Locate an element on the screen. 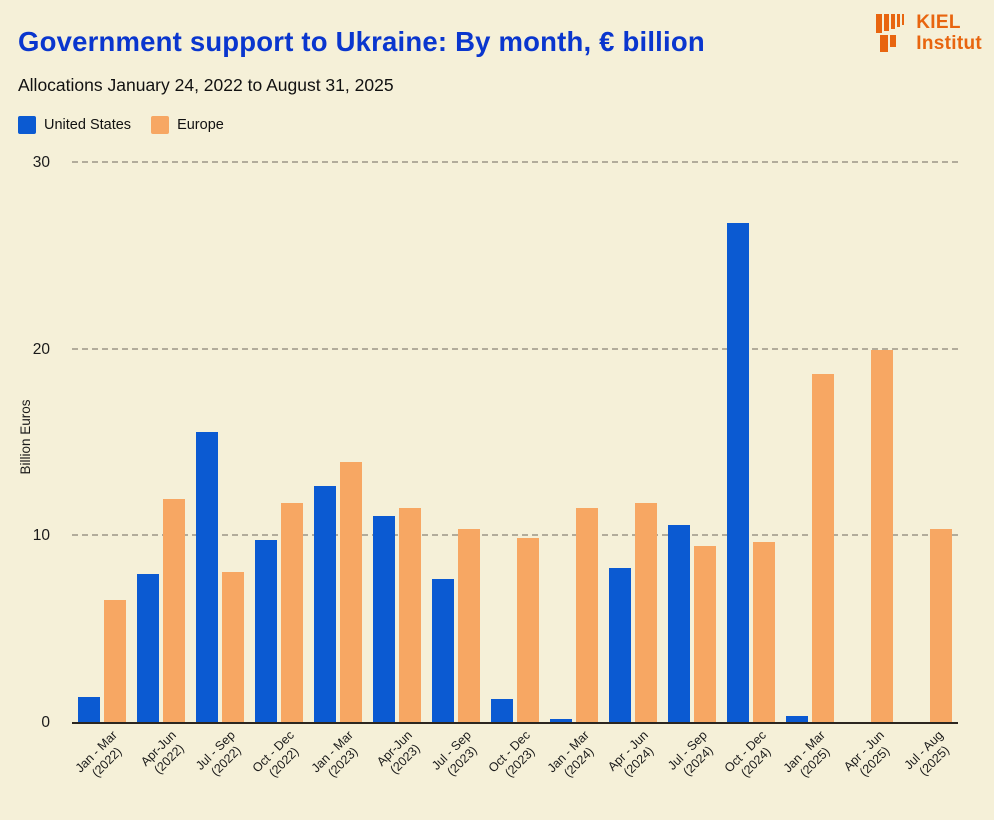 Image resolution: width=994 pixels, height=820 pixels. y-axis-label: Billion Euros is located at coordinates (25, 437).